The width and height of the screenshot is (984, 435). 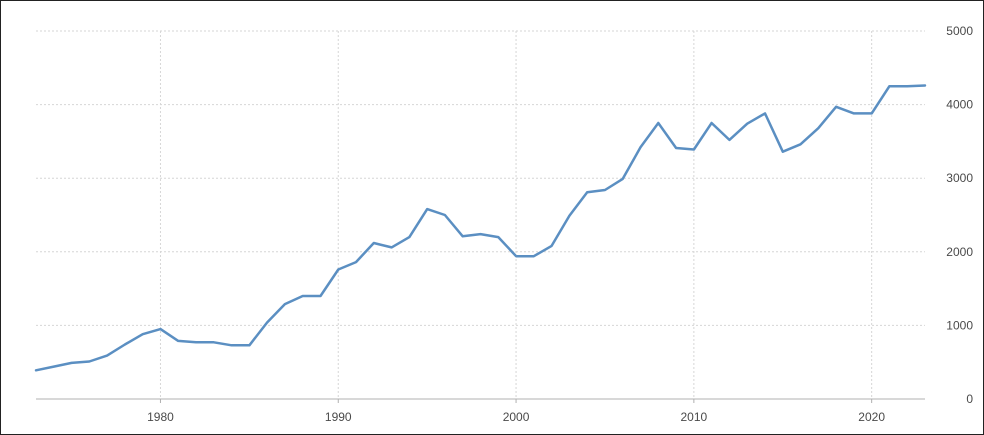 What do you see at coordinates (605, 190) in the screenshot?
I see `data-point-2005` at bounding box center [605, 190].